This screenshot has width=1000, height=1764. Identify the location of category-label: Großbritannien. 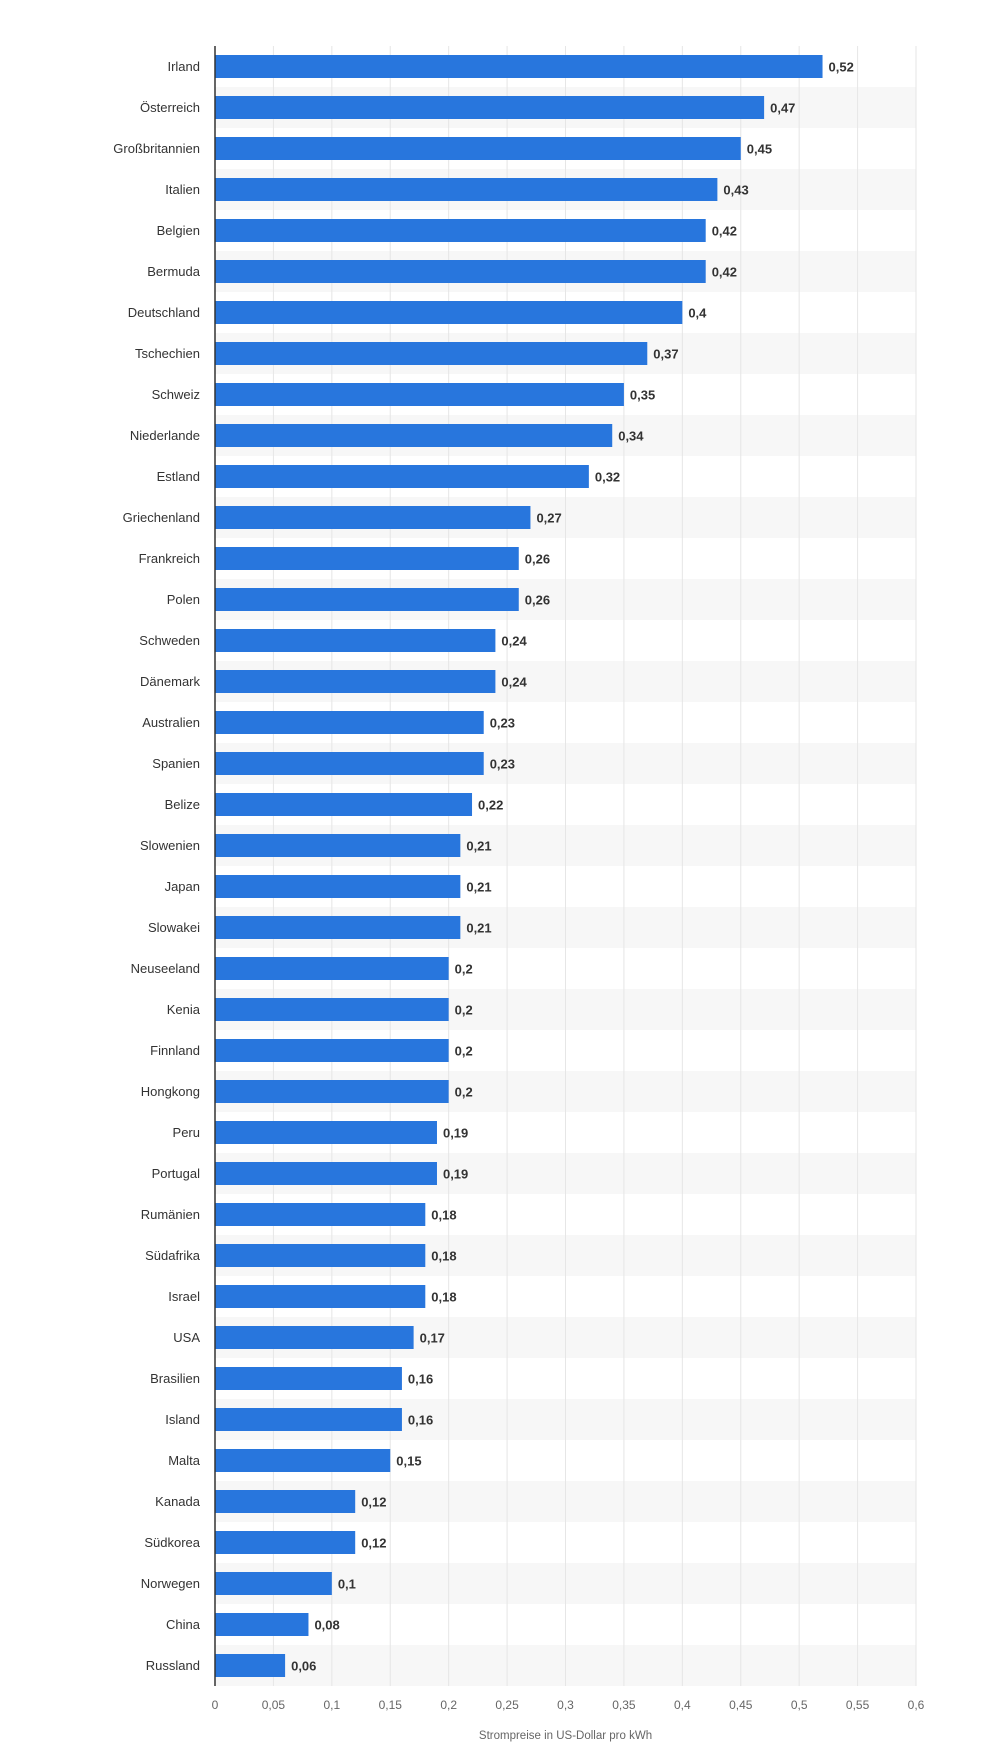
(156, 148).